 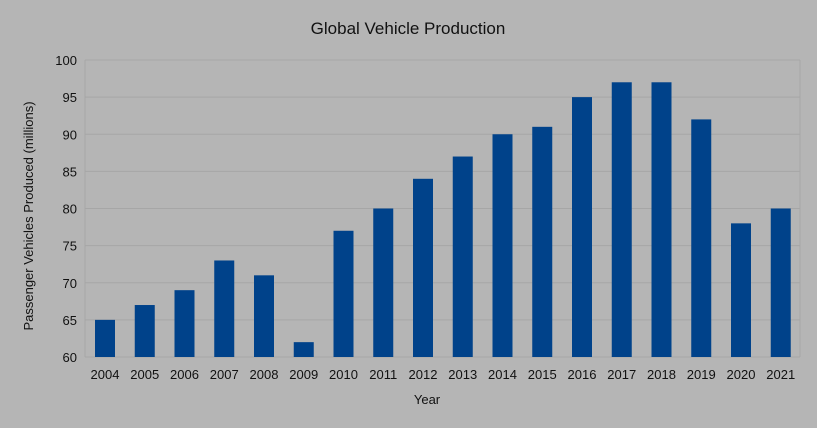 I want to click on bar-2009, so click(x=303, y=349).